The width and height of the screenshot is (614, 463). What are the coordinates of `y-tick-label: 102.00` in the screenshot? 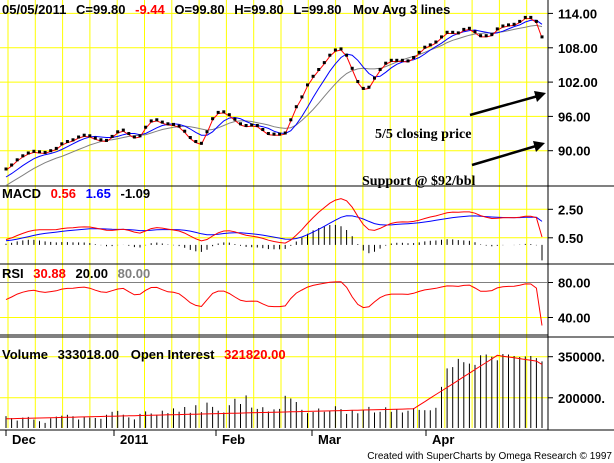 It's located at (578, 82).